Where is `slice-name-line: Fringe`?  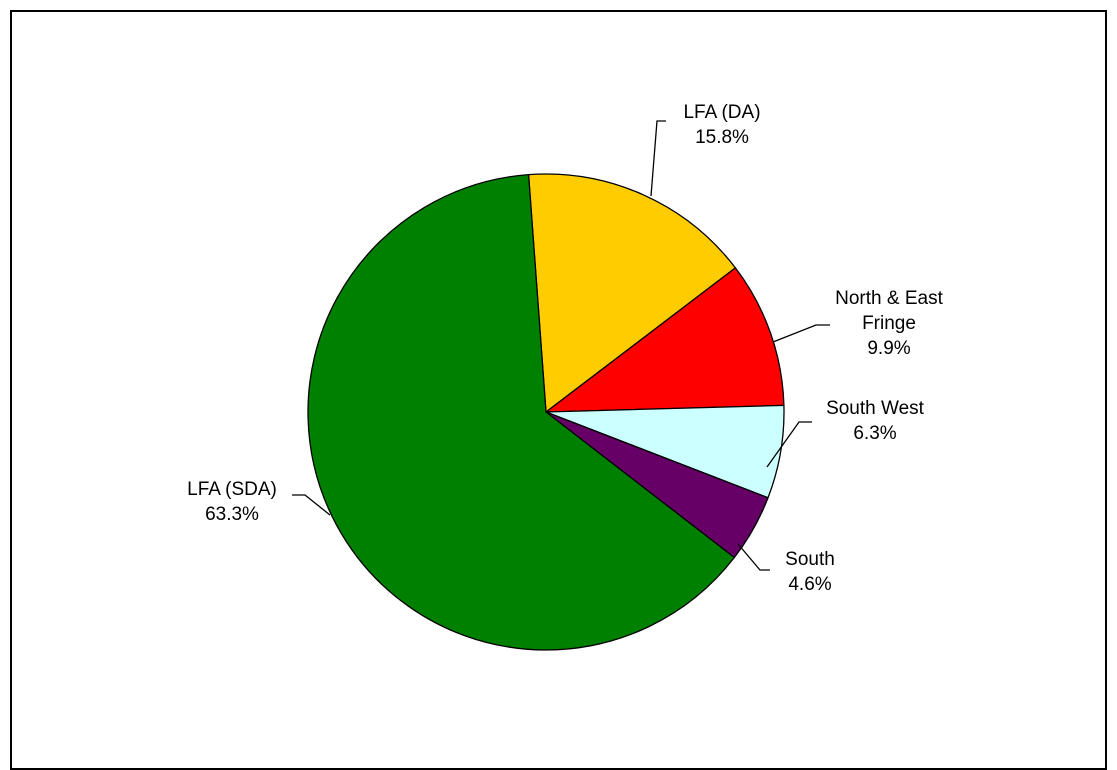 slice-name-line: Fringe is located at coordinates (889, 323).